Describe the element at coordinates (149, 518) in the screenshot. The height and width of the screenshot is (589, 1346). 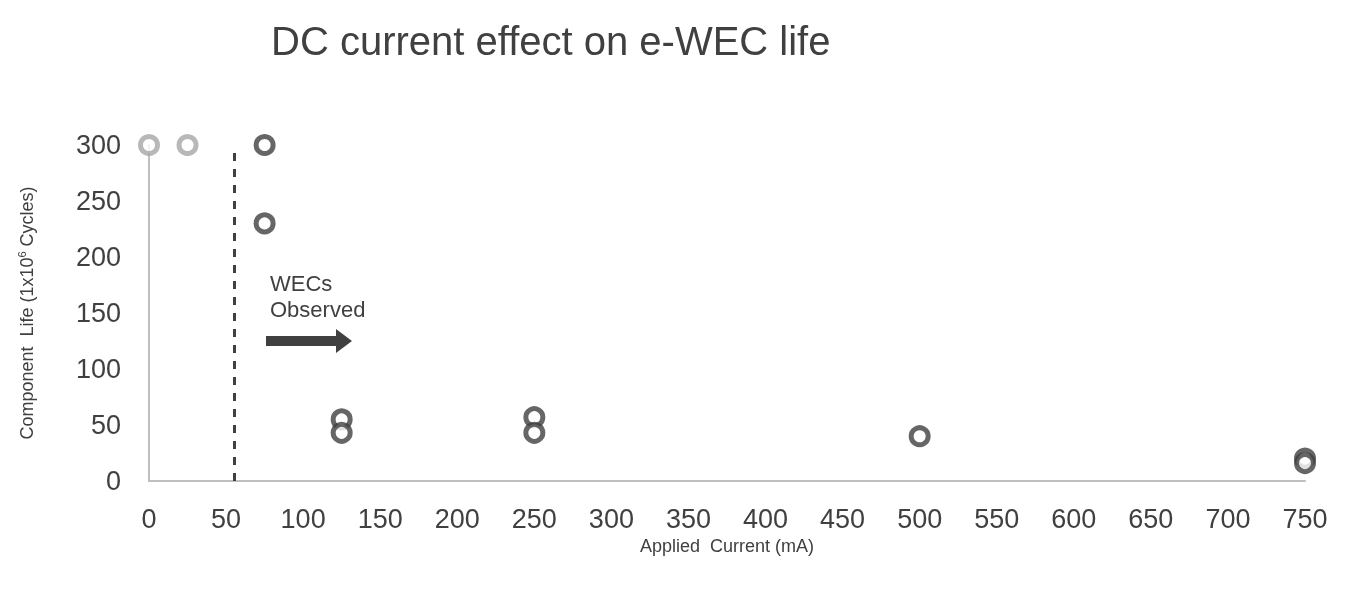
I see `x-tick-label: 0` at that location.